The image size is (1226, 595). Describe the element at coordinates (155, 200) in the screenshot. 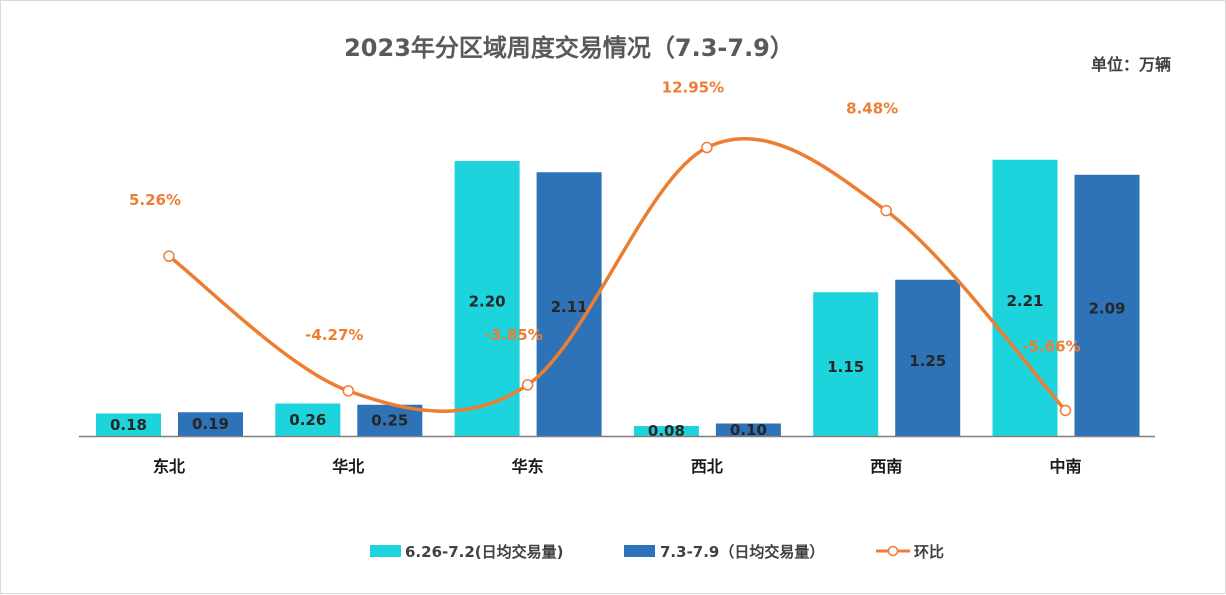

I see `line-label-0: 5.26%` at that location.